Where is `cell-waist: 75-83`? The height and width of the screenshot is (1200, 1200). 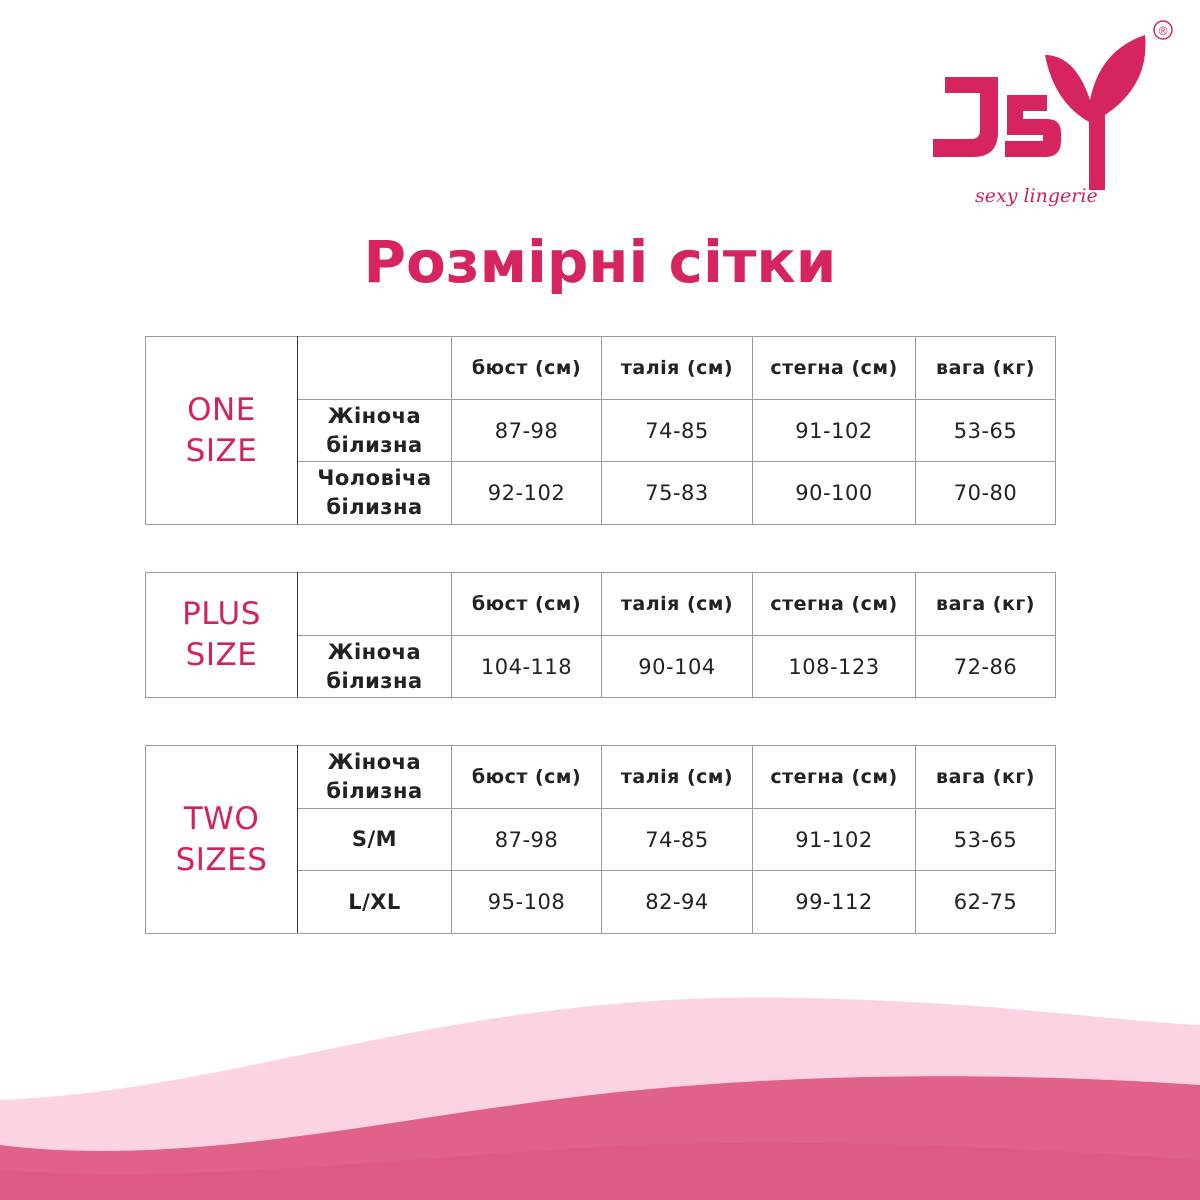
cell-waist: 75-83 is located at coordinates (677, 493).